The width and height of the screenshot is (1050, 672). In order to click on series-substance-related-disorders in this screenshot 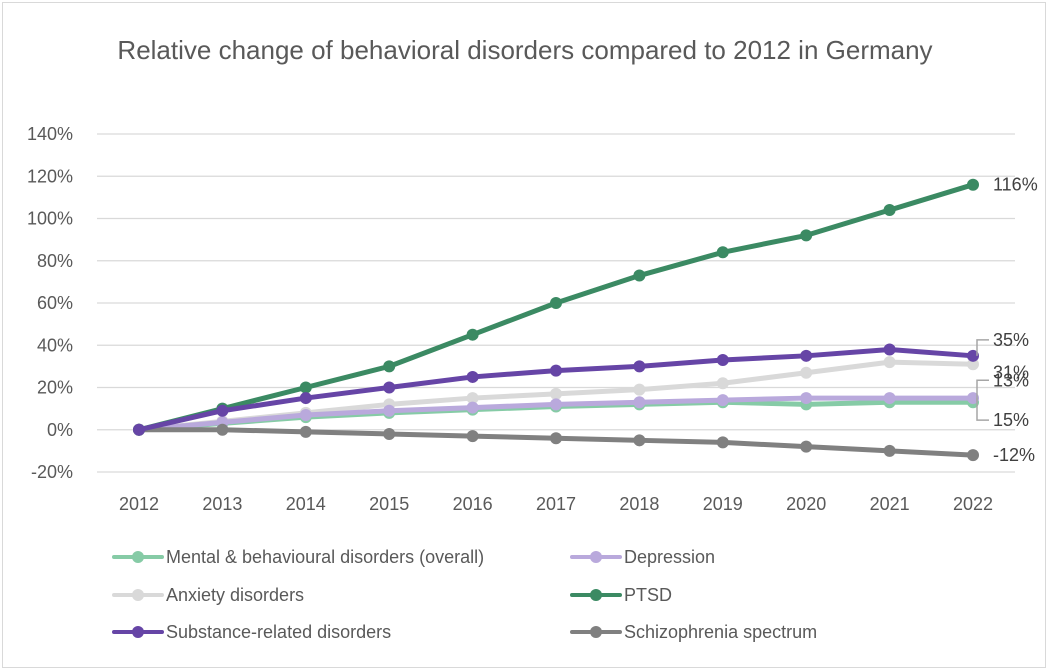, I will do `click(556, 389)`.